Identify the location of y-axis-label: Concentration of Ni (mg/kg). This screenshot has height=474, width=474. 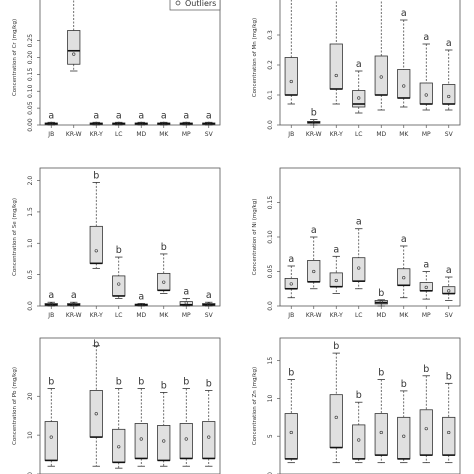
(255, 237).